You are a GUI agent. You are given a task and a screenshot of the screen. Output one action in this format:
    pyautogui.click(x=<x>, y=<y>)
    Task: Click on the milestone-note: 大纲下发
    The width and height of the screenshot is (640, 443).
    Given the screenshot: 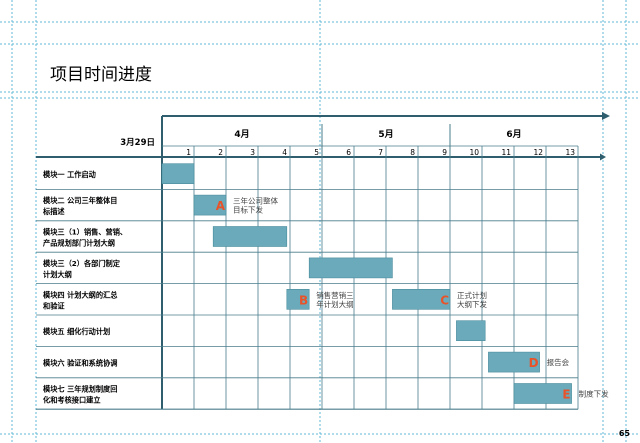 What is the action you would take?
    pyautogui.click(x=472, y=304)
    